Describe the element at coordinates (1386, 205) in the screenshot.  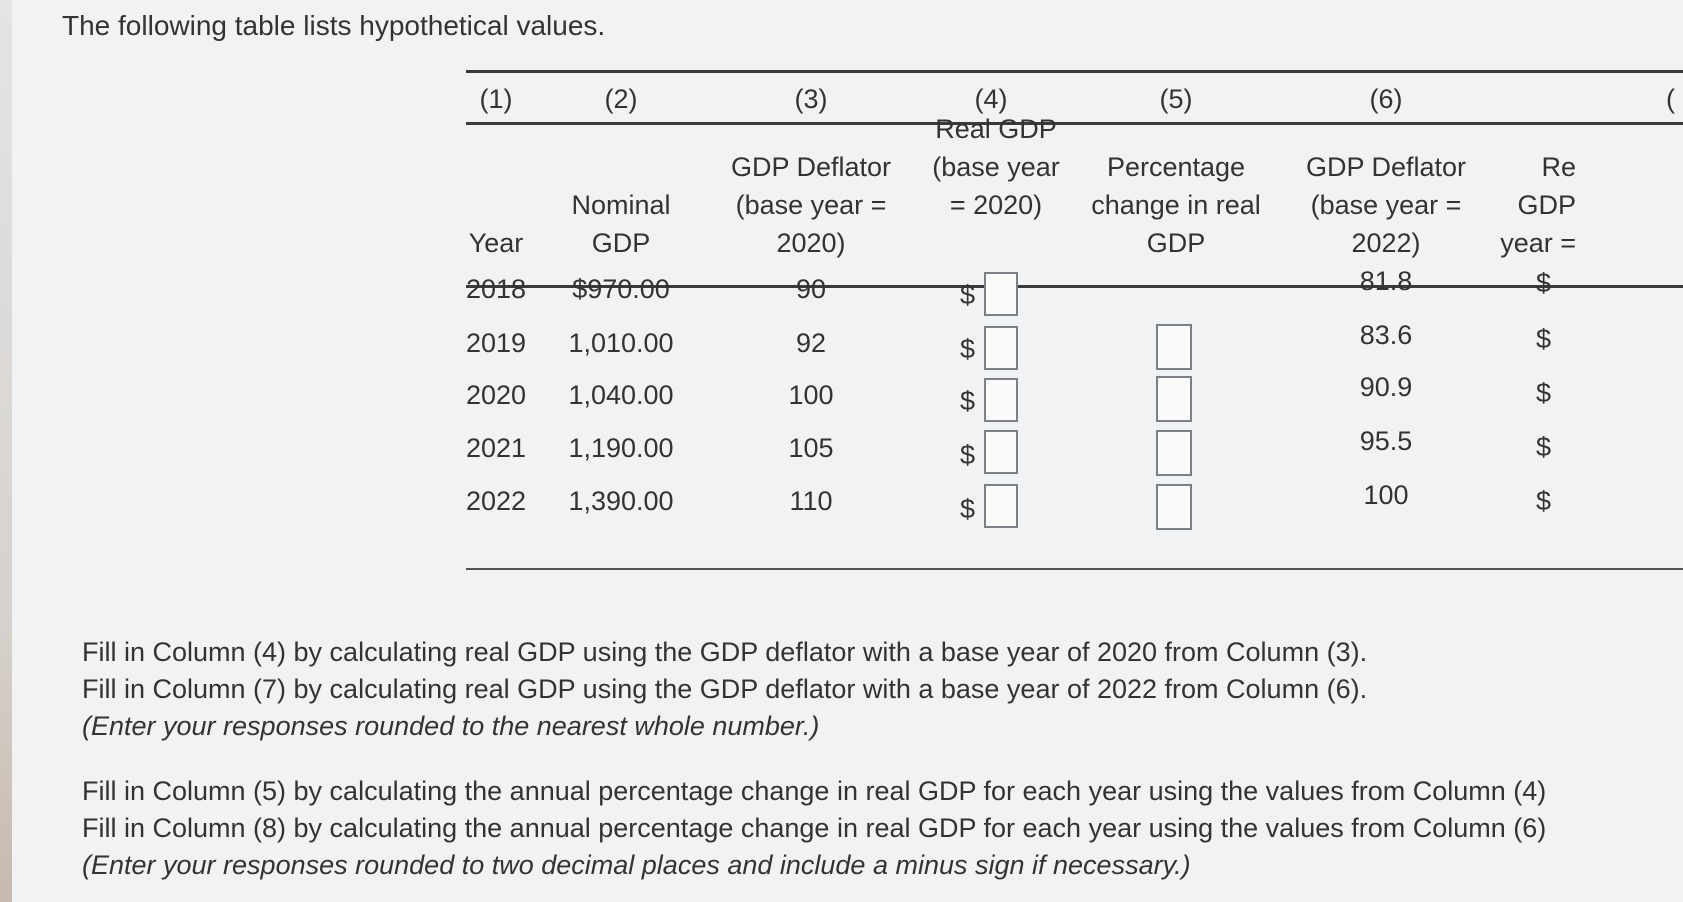
I see `header-deflator-2022: GDP Deflator (base year = 2022)` at that location.